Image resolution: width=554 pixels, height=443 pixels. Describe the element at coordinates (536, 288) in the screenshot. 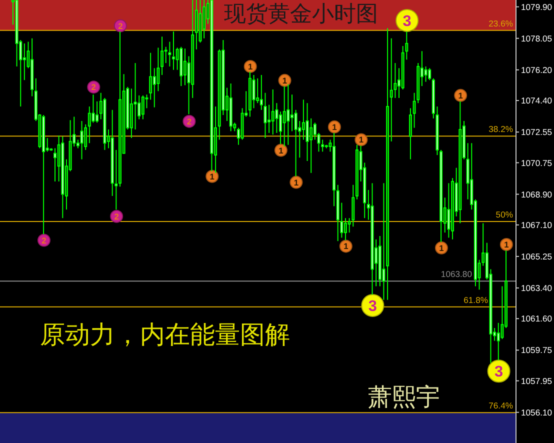

I see `y-tick-label: 1063.40` at that location.